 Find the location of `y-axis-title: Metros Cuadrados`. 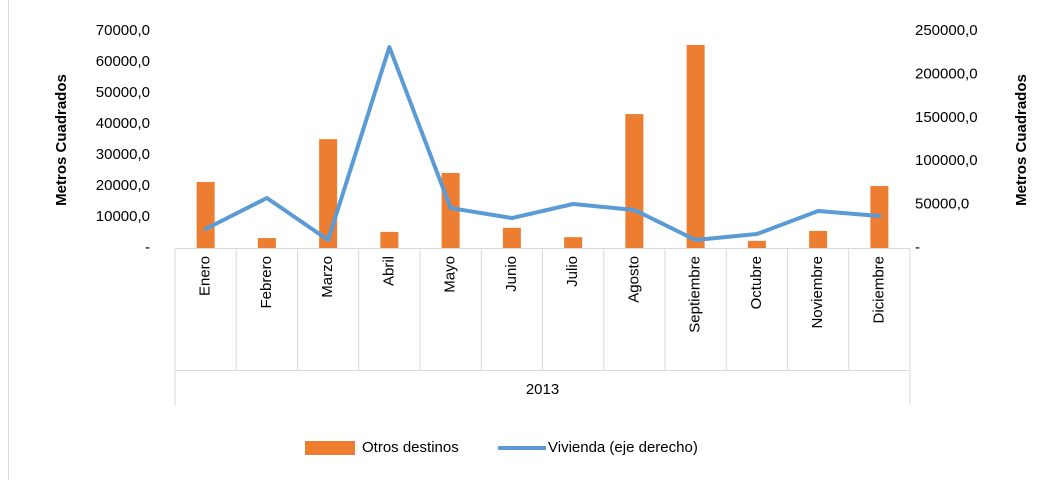

y-axis-title: Metros Cuadrados is located at coordinates (61, 140).